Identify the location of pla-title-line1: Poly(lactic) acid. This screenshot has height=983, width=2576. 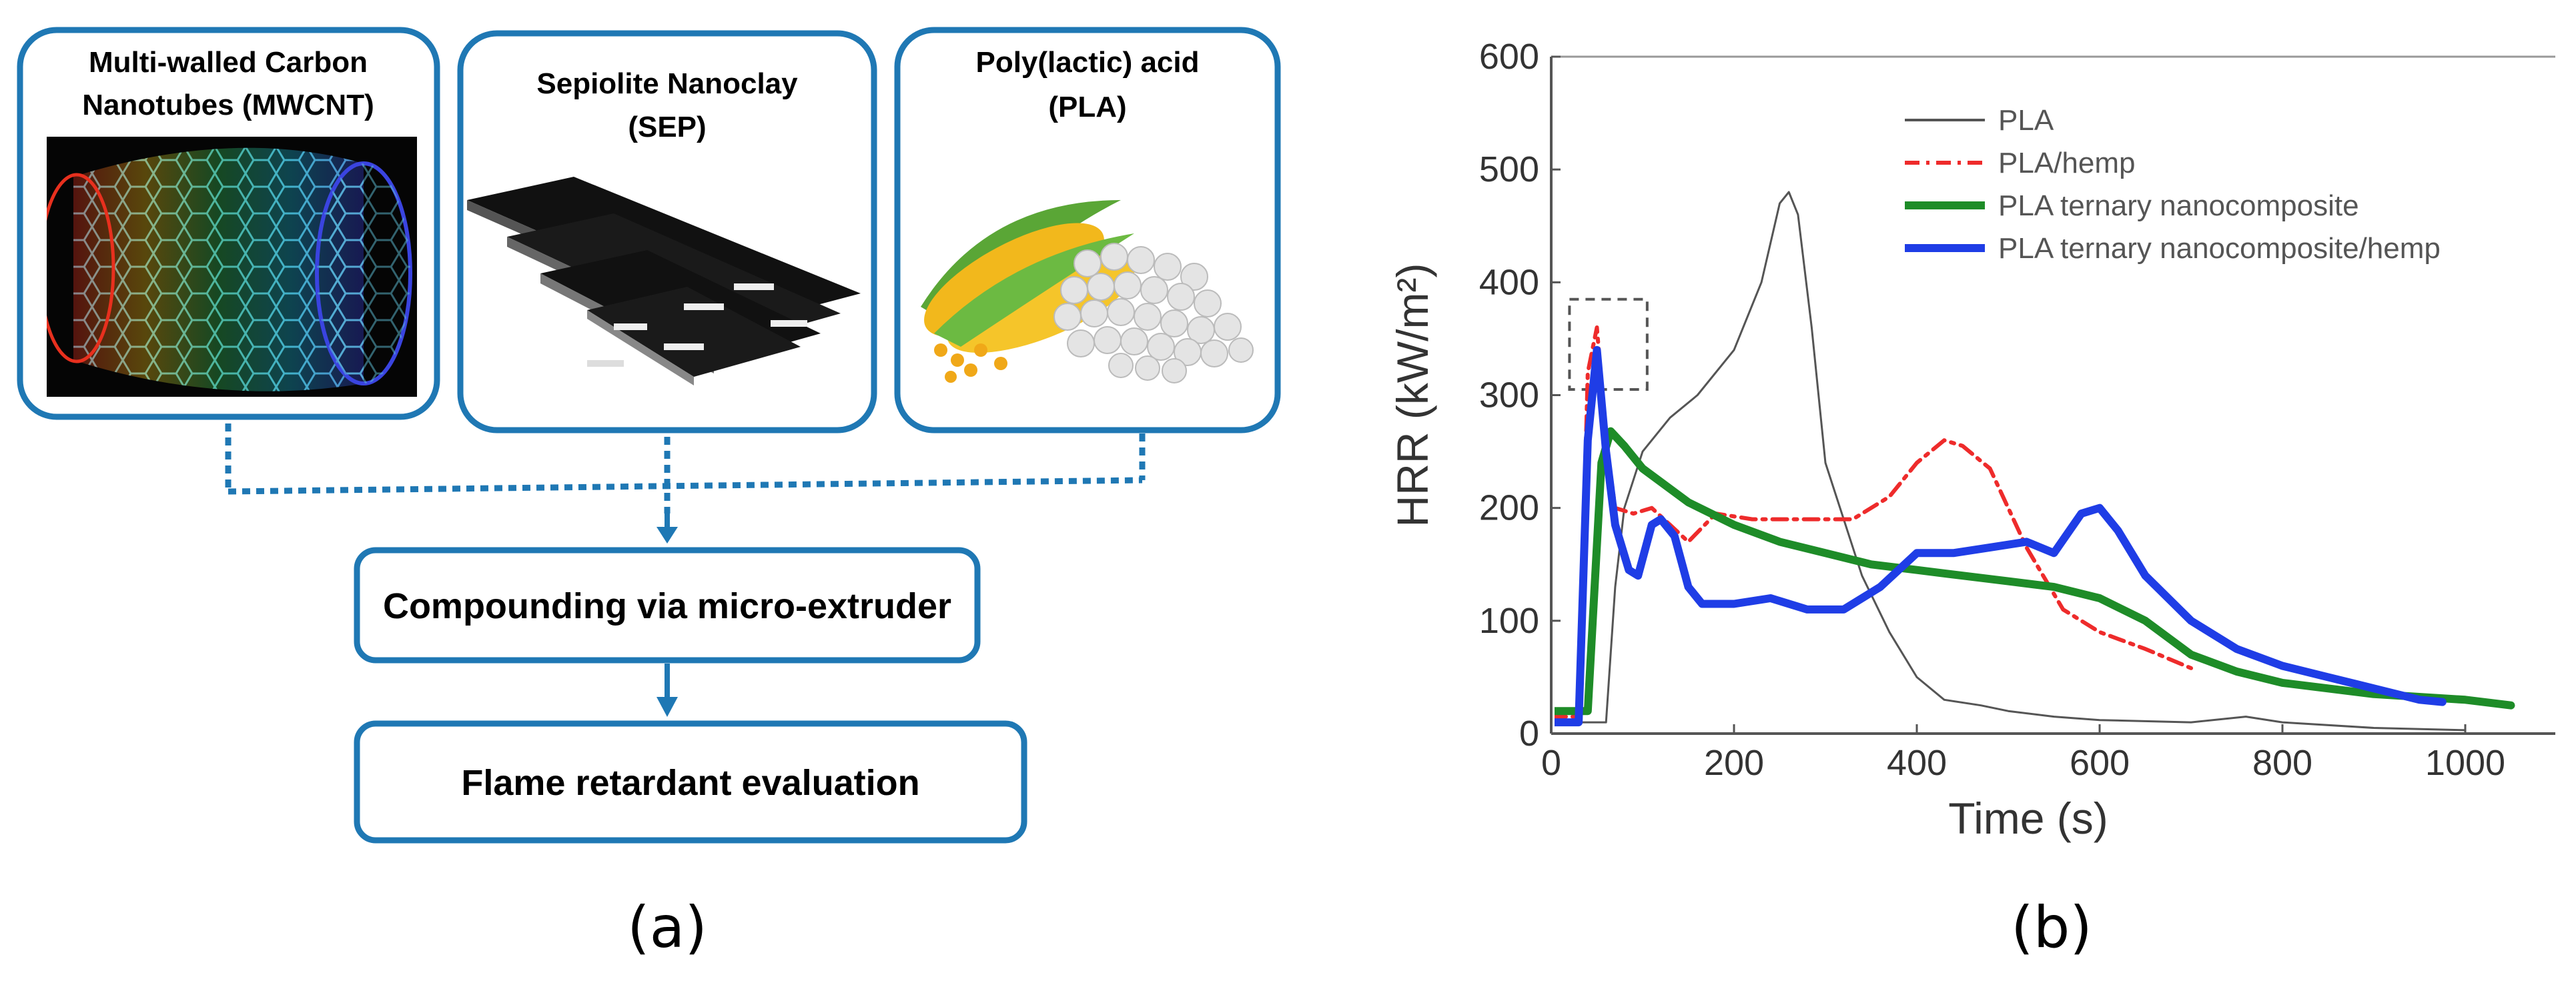
(1087, 62).